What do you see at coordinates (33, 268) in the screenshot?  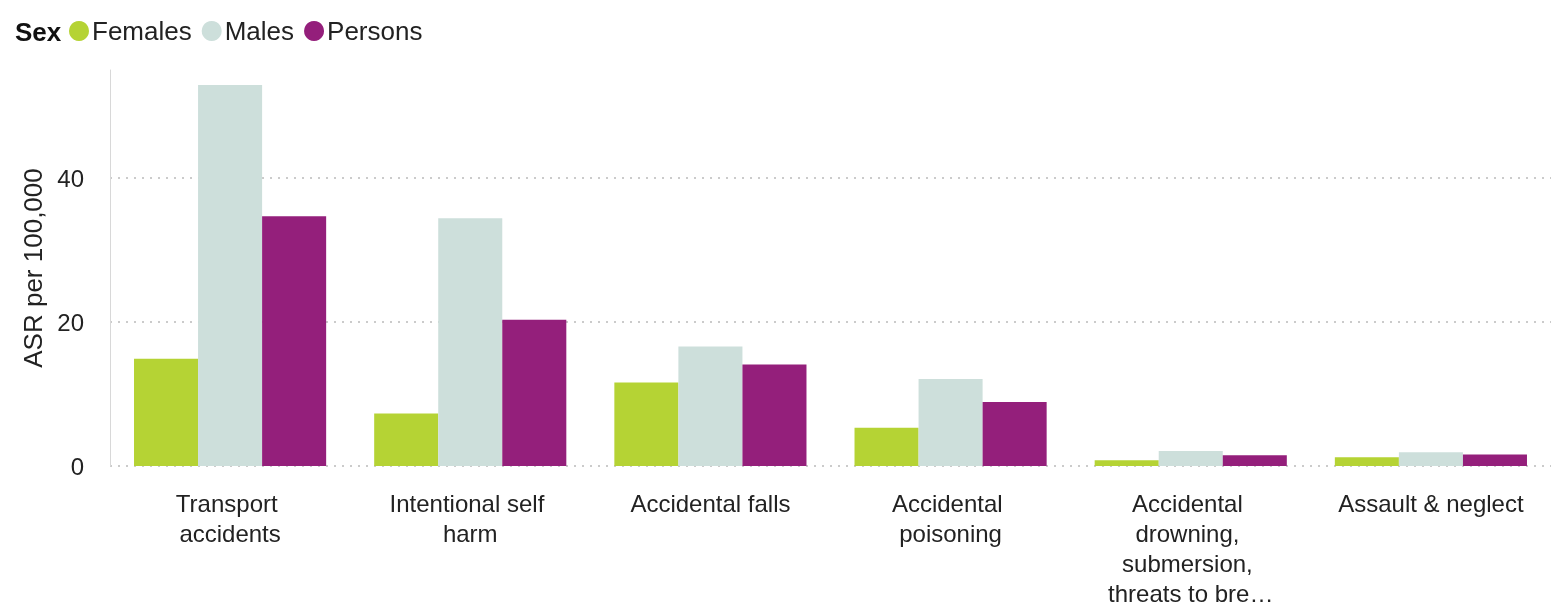 I see `y-axis-title: ASR per 100,000` at bounding box center [33, 268].